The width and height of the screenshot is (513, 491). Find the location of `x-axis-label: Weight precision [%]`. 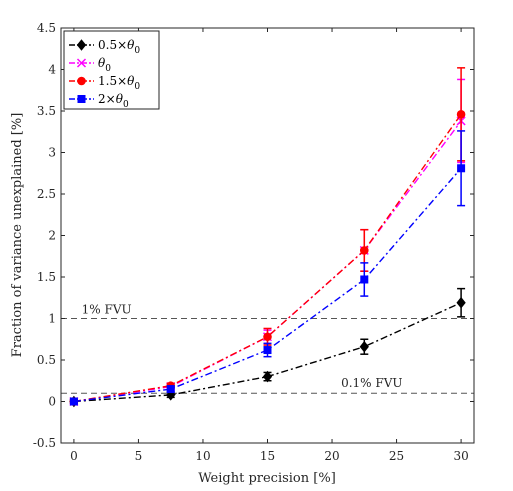

x-axis-label: Weight precision [%] is located at coordinates (267, 478).